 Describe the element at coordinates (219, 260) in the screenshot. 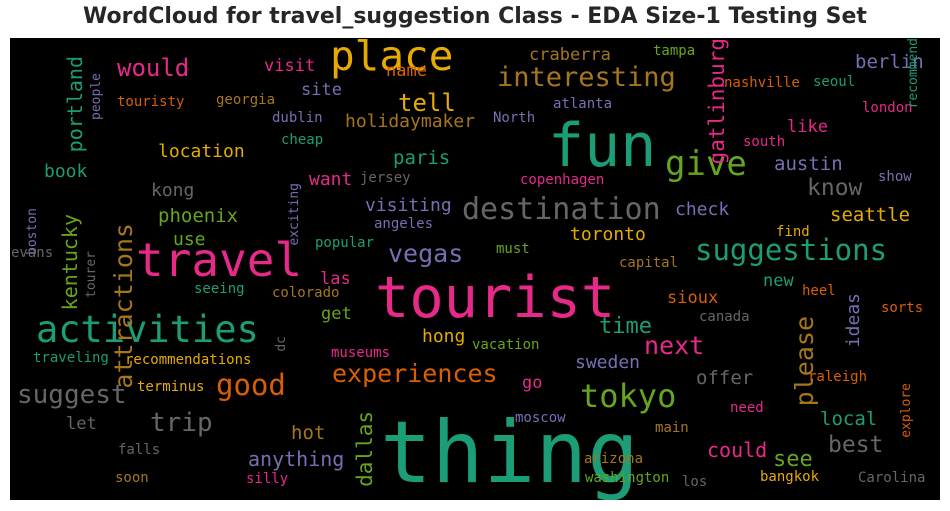

I see `word-travel: travel` at that location.